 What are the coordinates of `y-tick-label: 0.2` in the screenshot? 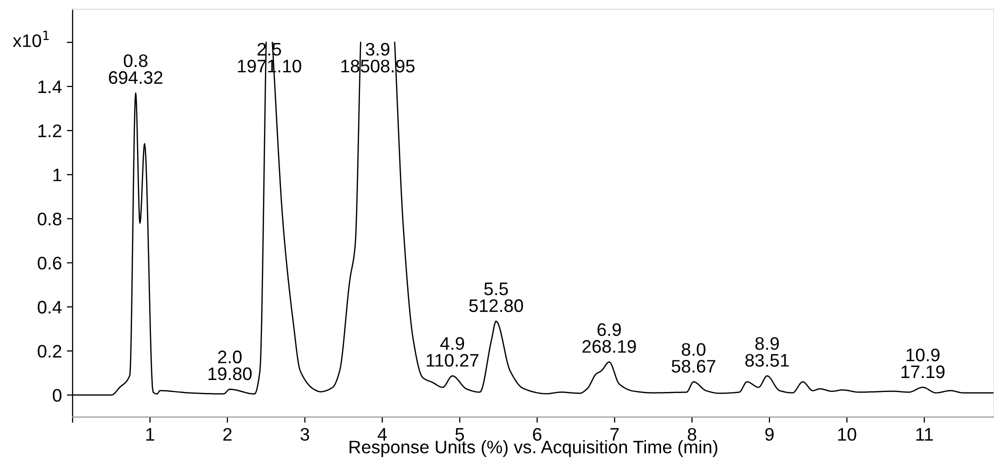 It's located at (50, 351).